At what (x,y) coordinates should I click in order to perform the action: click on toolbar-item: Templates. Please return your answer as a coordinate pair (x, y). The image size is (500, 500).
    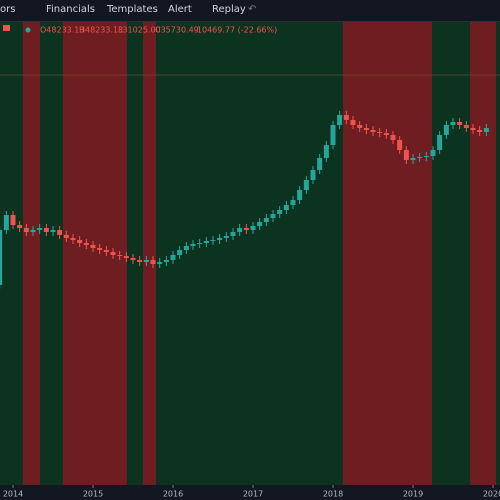
    Looking at the image, I should click on (132, 9).